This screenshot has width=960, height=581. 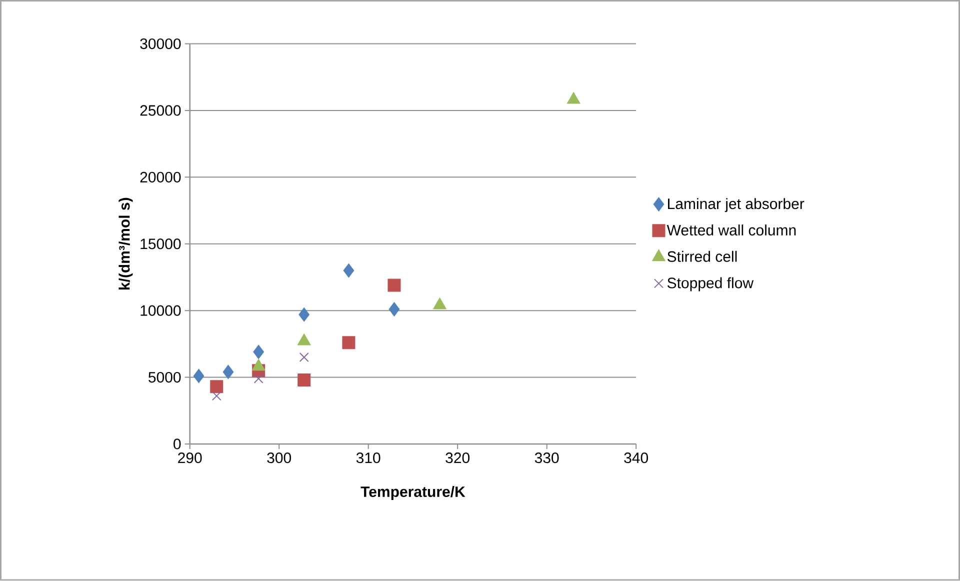 I want to click on y-tick-label: 30000, so click(x=160, y=44).